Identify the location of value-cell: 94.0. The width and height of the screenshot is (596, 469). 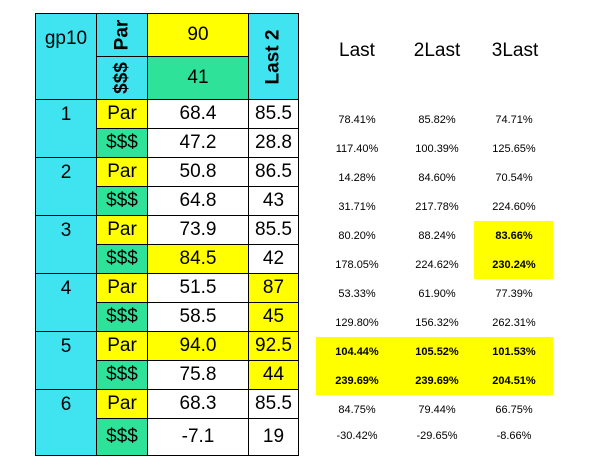
(198, 346).